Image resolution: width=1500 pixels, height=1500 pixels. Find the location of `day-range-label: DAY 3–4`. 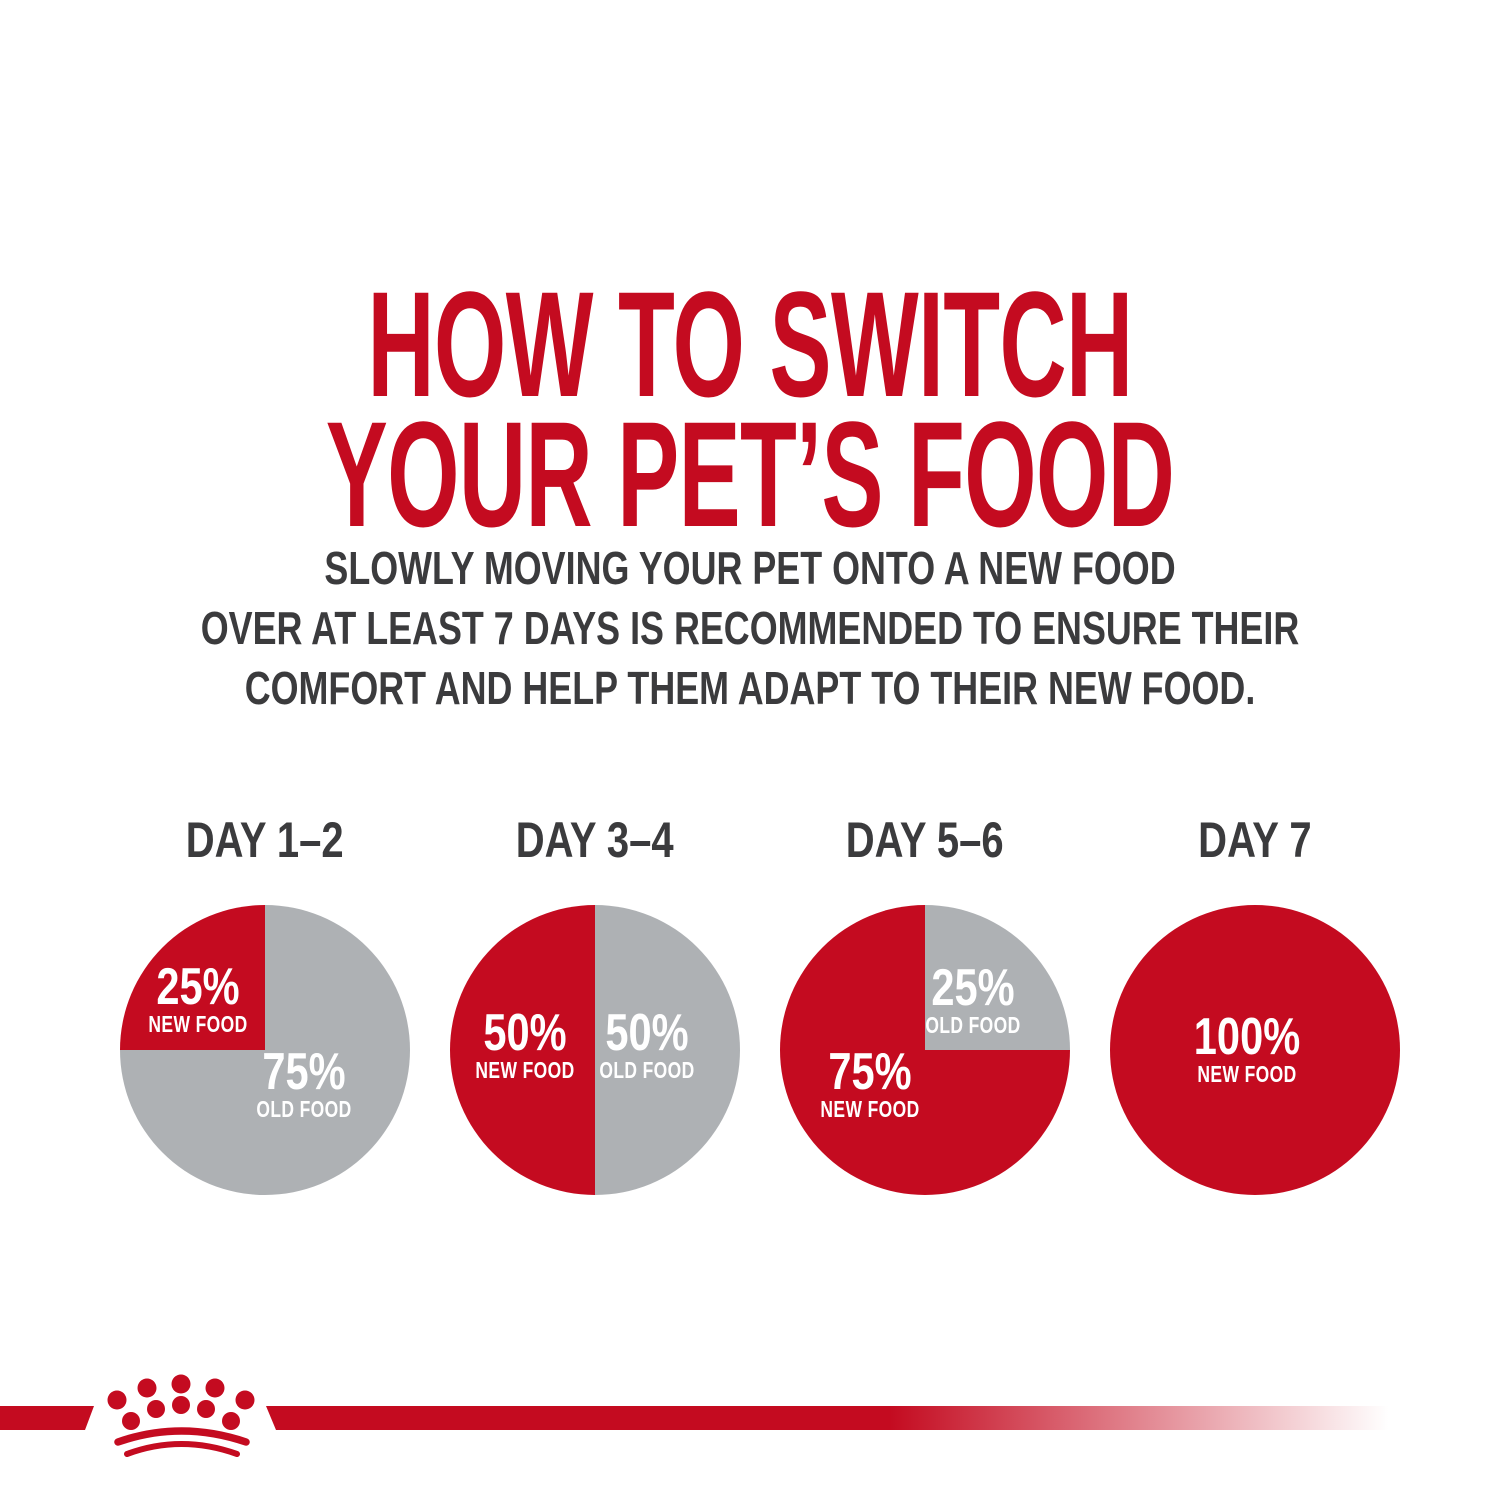

day-range-label: DAY 3–4 is located at coordinates (595, 840).